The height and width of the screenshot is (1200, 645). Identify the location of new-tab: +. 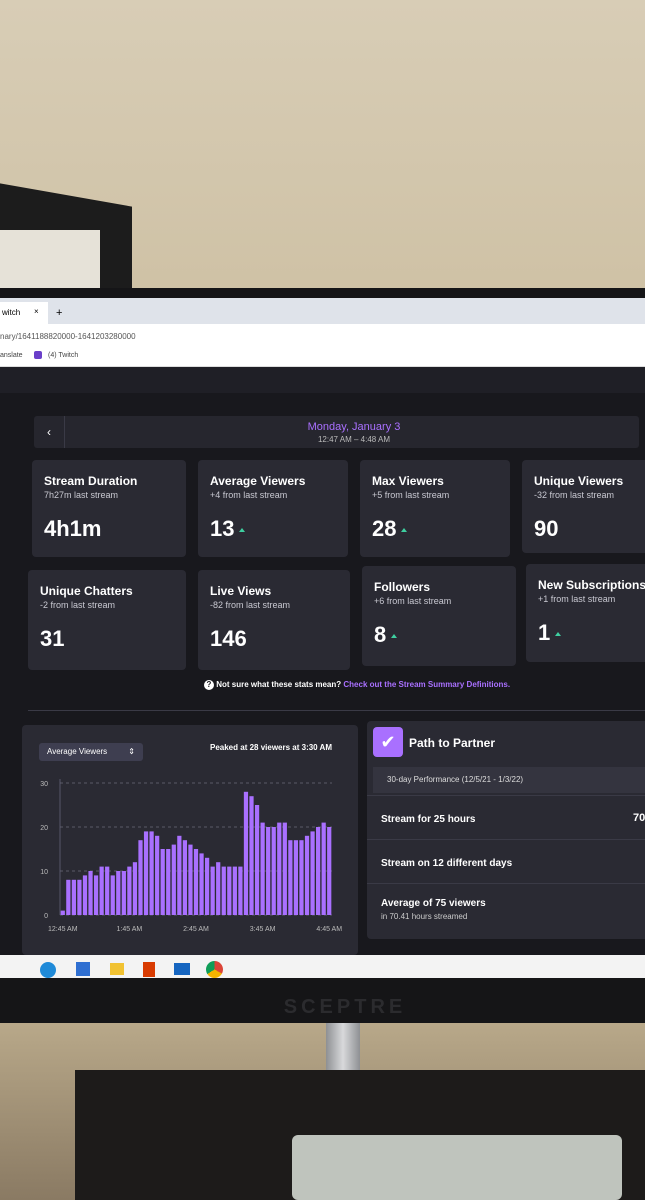
(59, 313).